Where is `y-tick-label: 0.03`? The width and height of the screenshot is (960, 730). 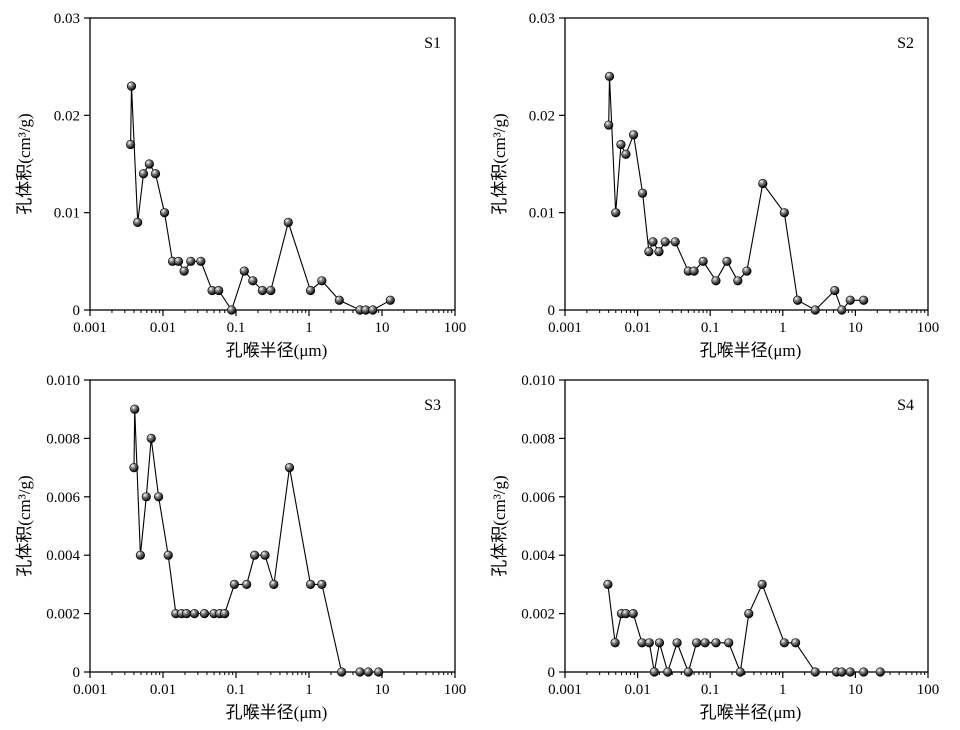 y-tick-label: 0.03 is located at coordinates (542, 19).